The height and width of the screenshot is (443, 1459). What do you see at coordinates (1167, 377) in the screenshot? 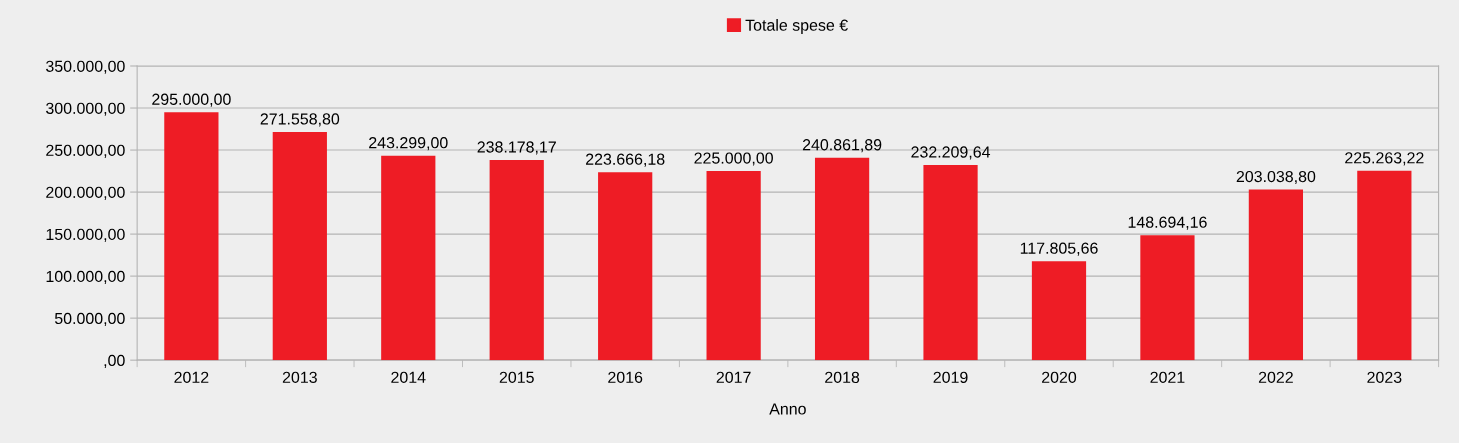
I see `x-tick-label: 2021` at bounding box center [1167, 377].